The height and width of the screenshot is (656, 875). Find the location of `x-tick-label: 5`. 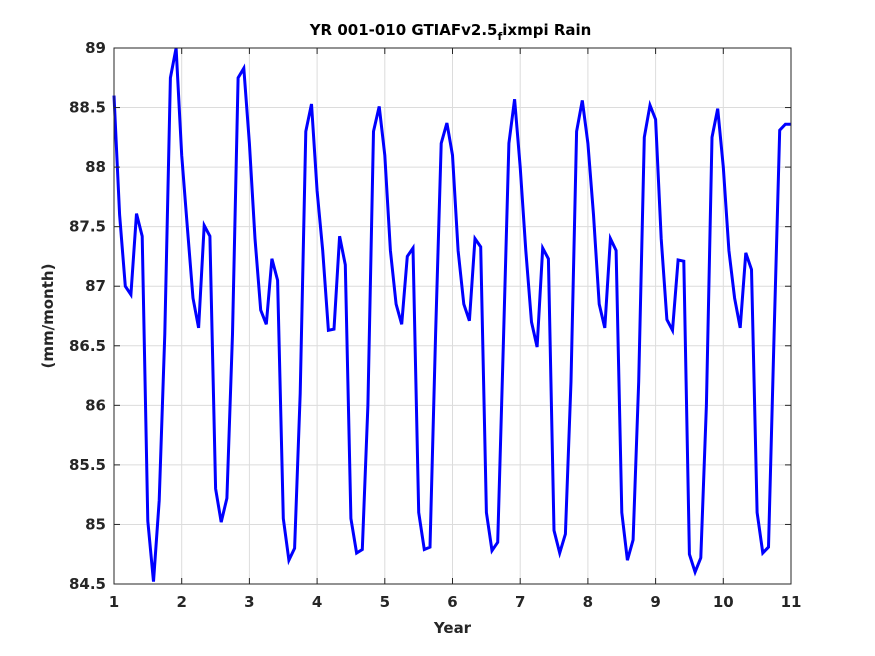

x-tick-label: 5 is located at coordinates (385, 602).